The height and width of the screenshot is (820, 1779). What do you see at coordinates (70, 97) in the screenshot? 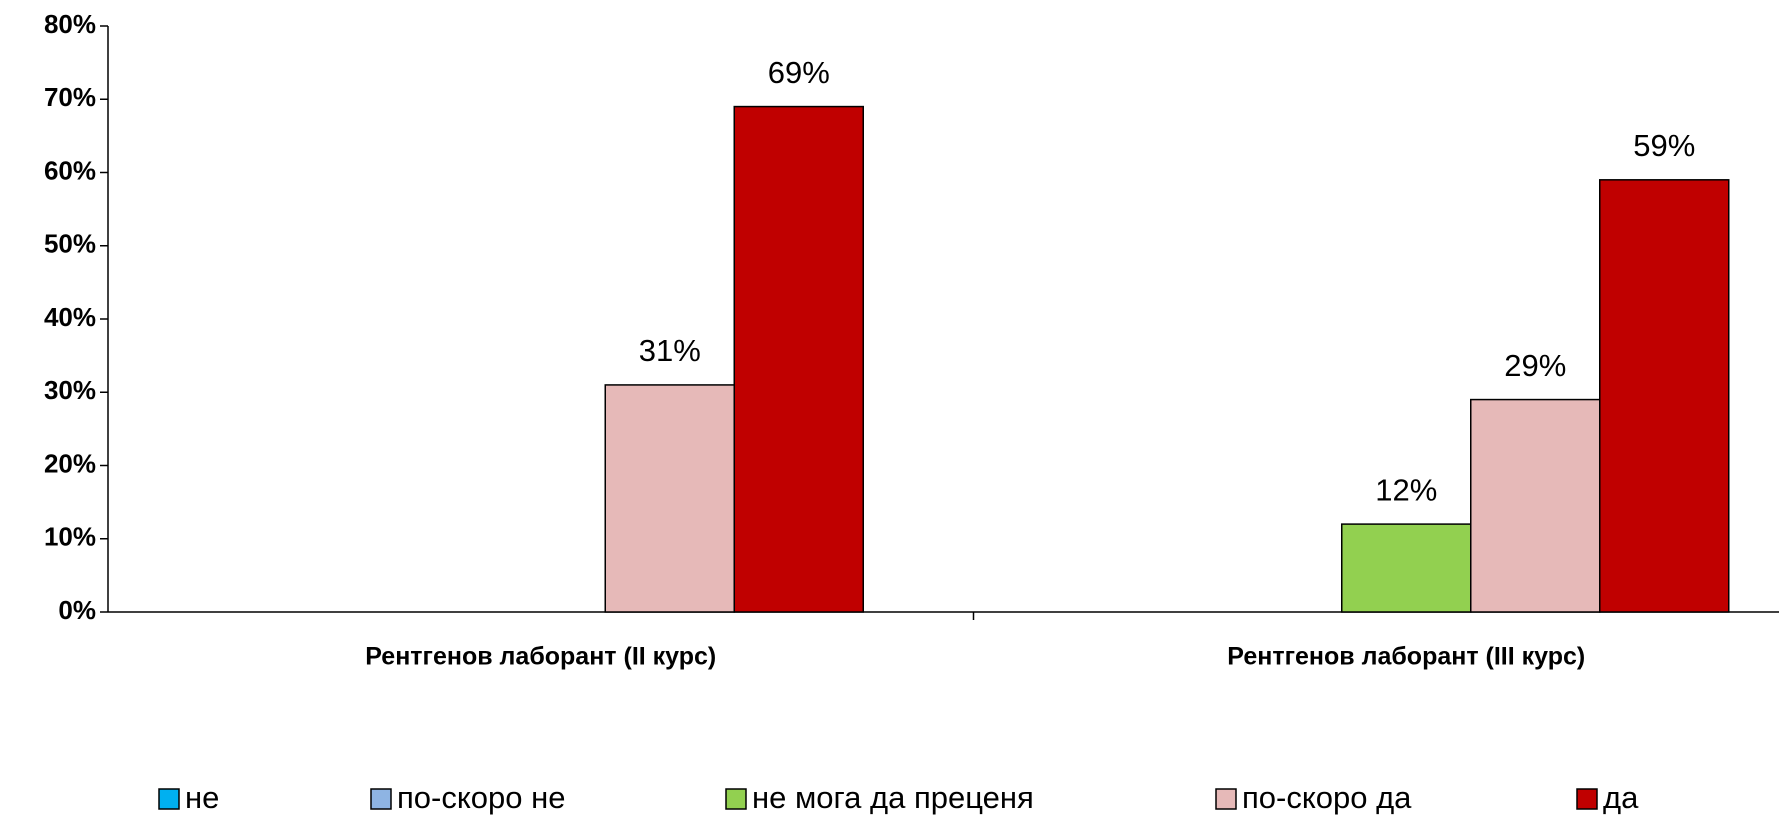
I see `y-tick-label: 70%` at bounding box center [70, 97].